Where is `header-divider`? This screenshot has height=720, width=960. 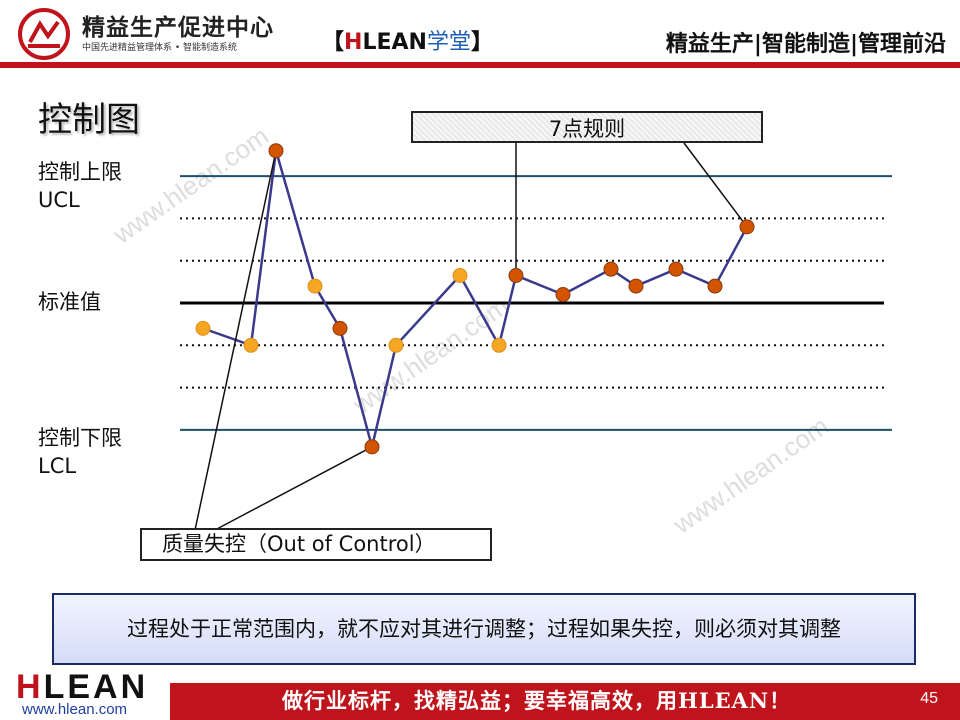
header-divider is located at coordinates (480, 65).